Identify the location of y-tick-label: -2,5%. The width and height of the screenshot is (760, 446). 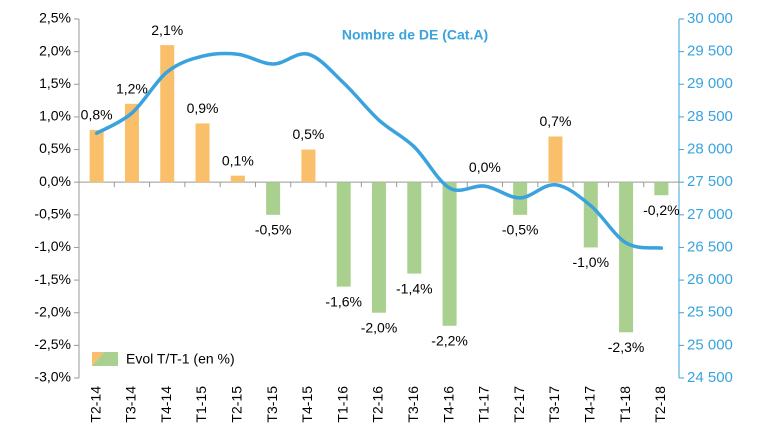
(52, 344).